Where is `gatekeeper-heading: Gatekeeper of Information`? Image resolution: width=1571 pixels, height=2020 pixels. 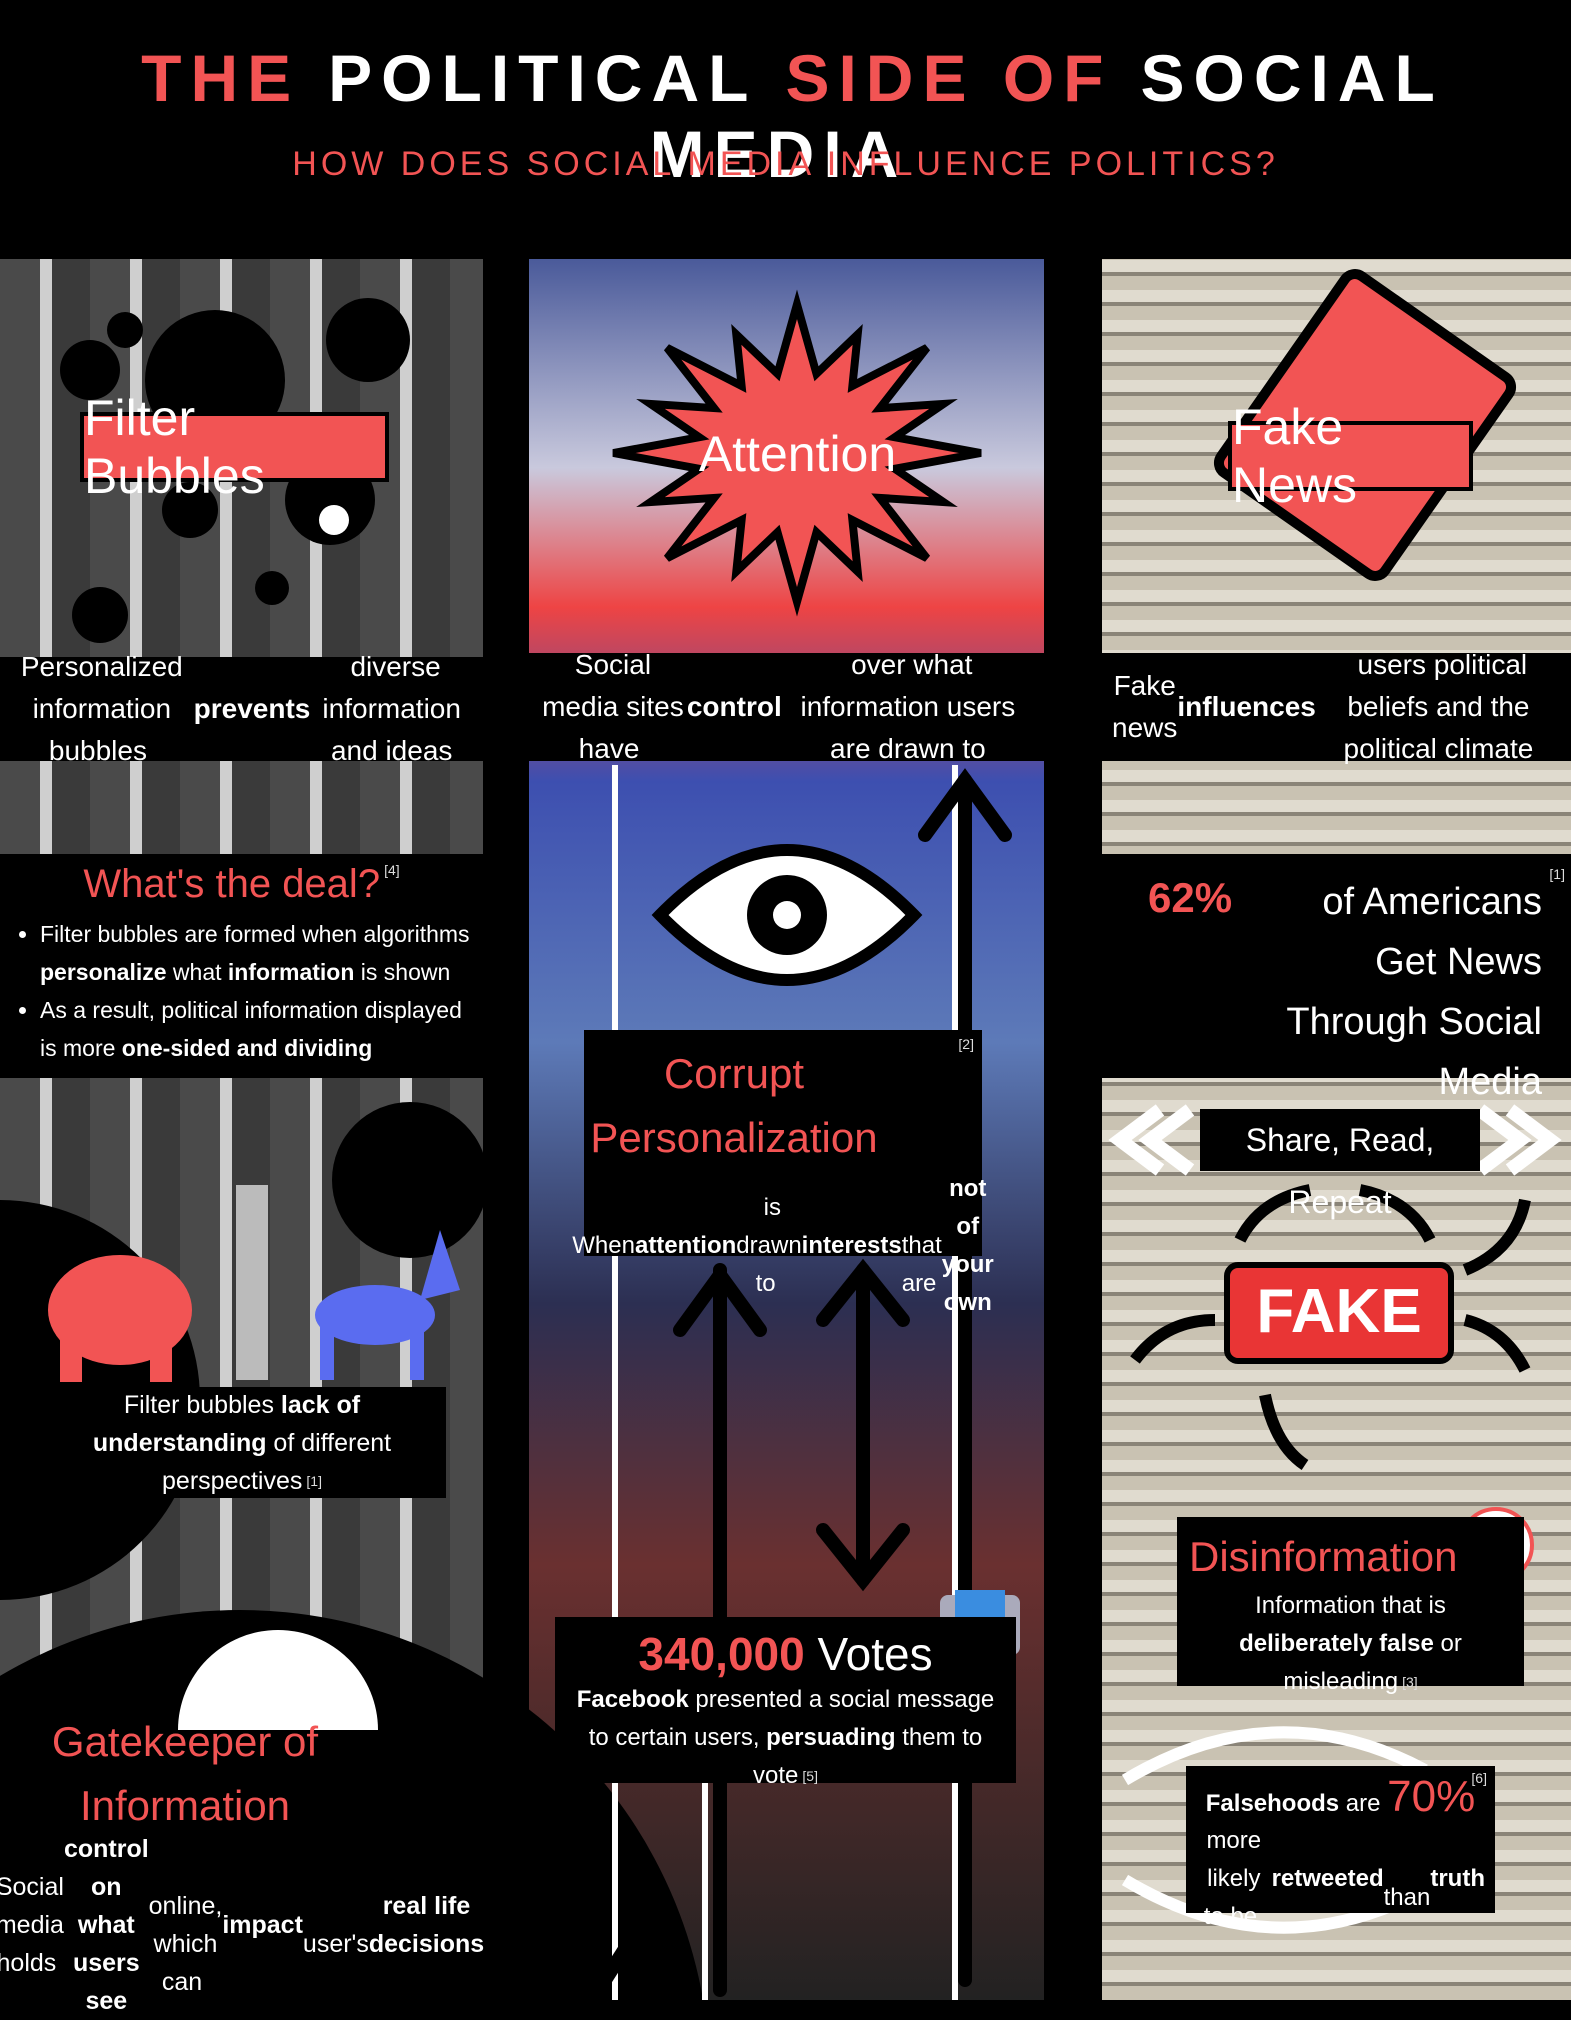 gatekeeper-heading: Gatekeeper of Information is located at coordinates (185, 1773).